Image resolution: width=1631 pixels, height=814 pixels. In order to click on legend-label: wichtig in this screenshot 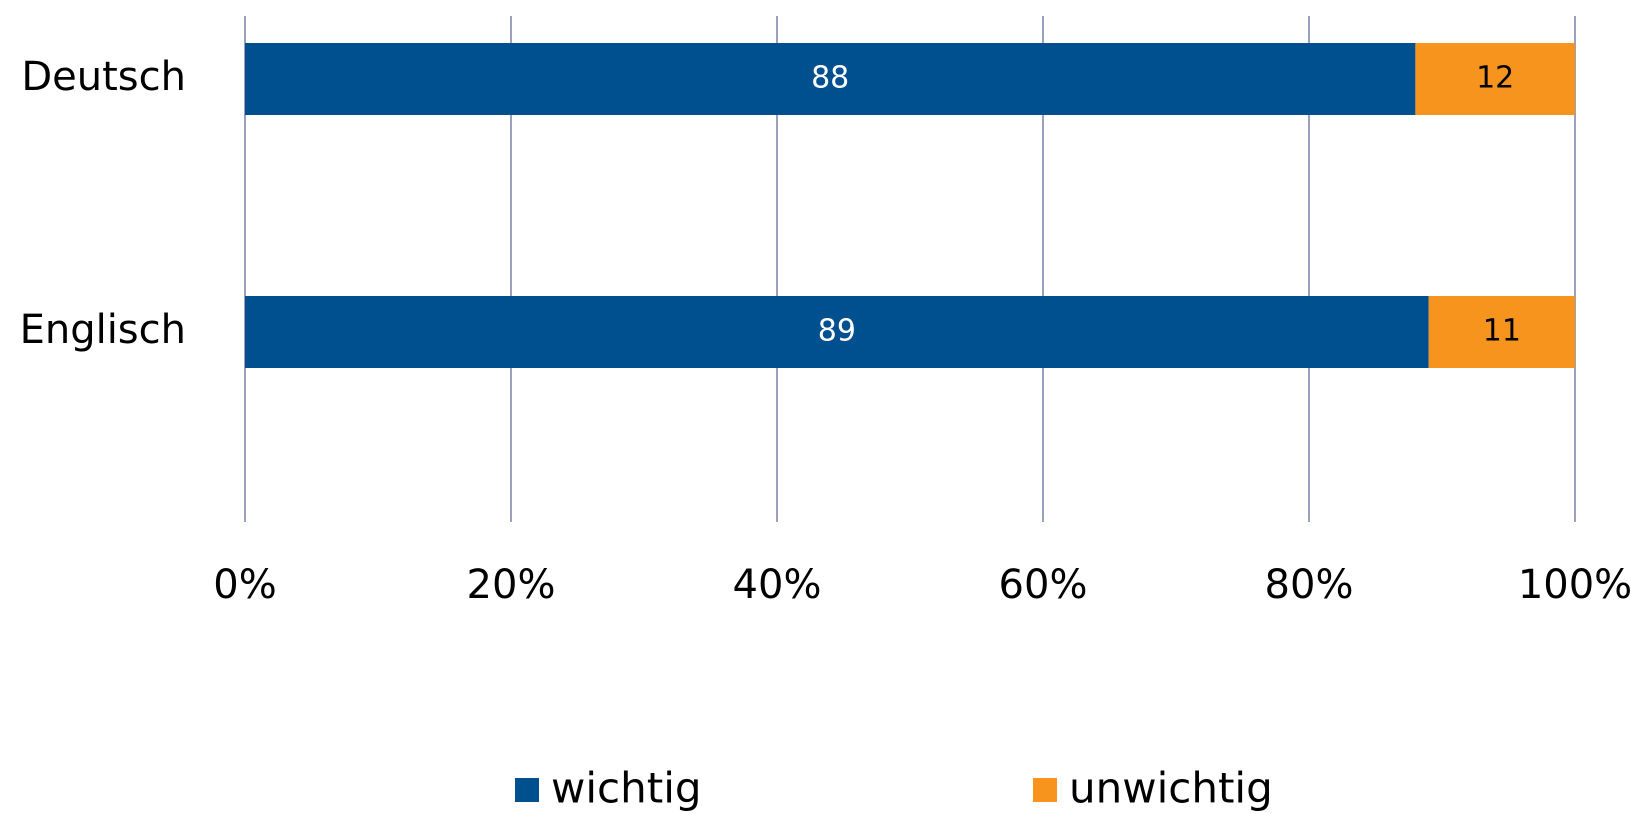, I will do `click(626, 788)`.